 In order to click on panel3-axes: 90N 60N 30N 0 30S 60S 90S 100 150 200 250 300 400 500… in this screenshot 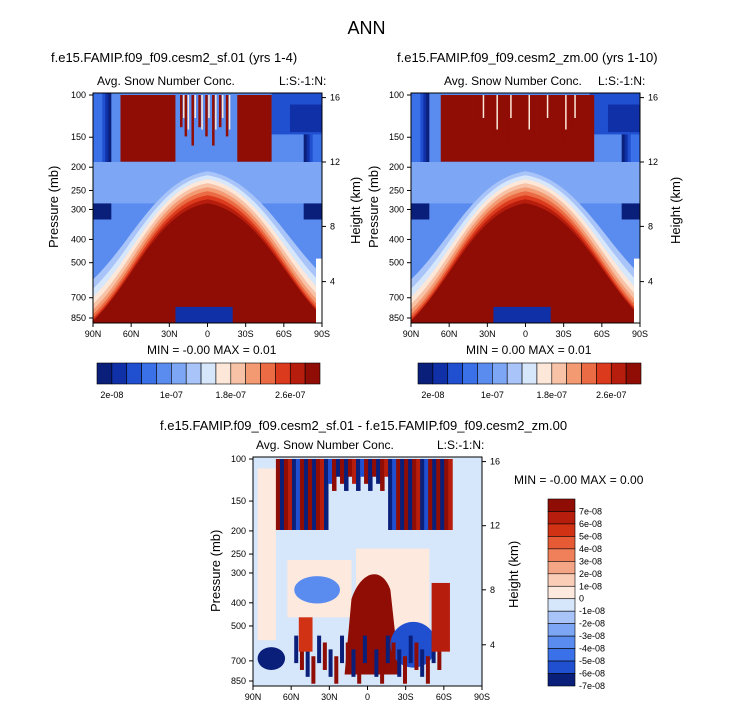, I will do `click(365, 578)`.